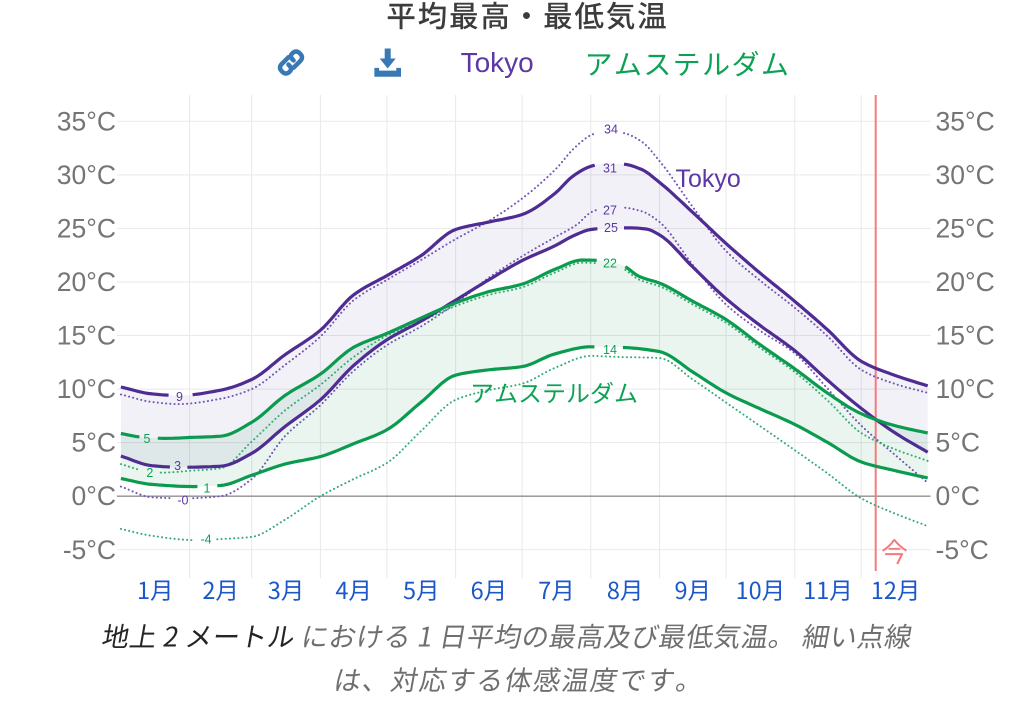 The width and height of the screenshot is (1021, 723). What do you see at coordinates (611, 130) in the screenshot?
I see `svg-text: 34` at bounding box center [611, 130].